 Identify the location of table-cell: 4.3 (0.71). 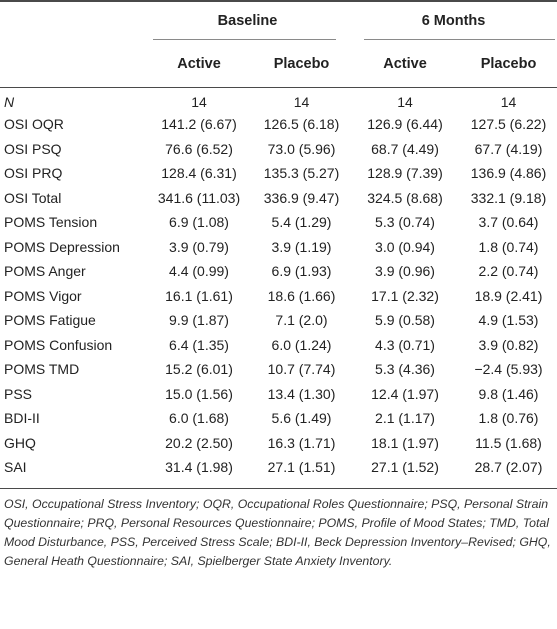
(405, 344).